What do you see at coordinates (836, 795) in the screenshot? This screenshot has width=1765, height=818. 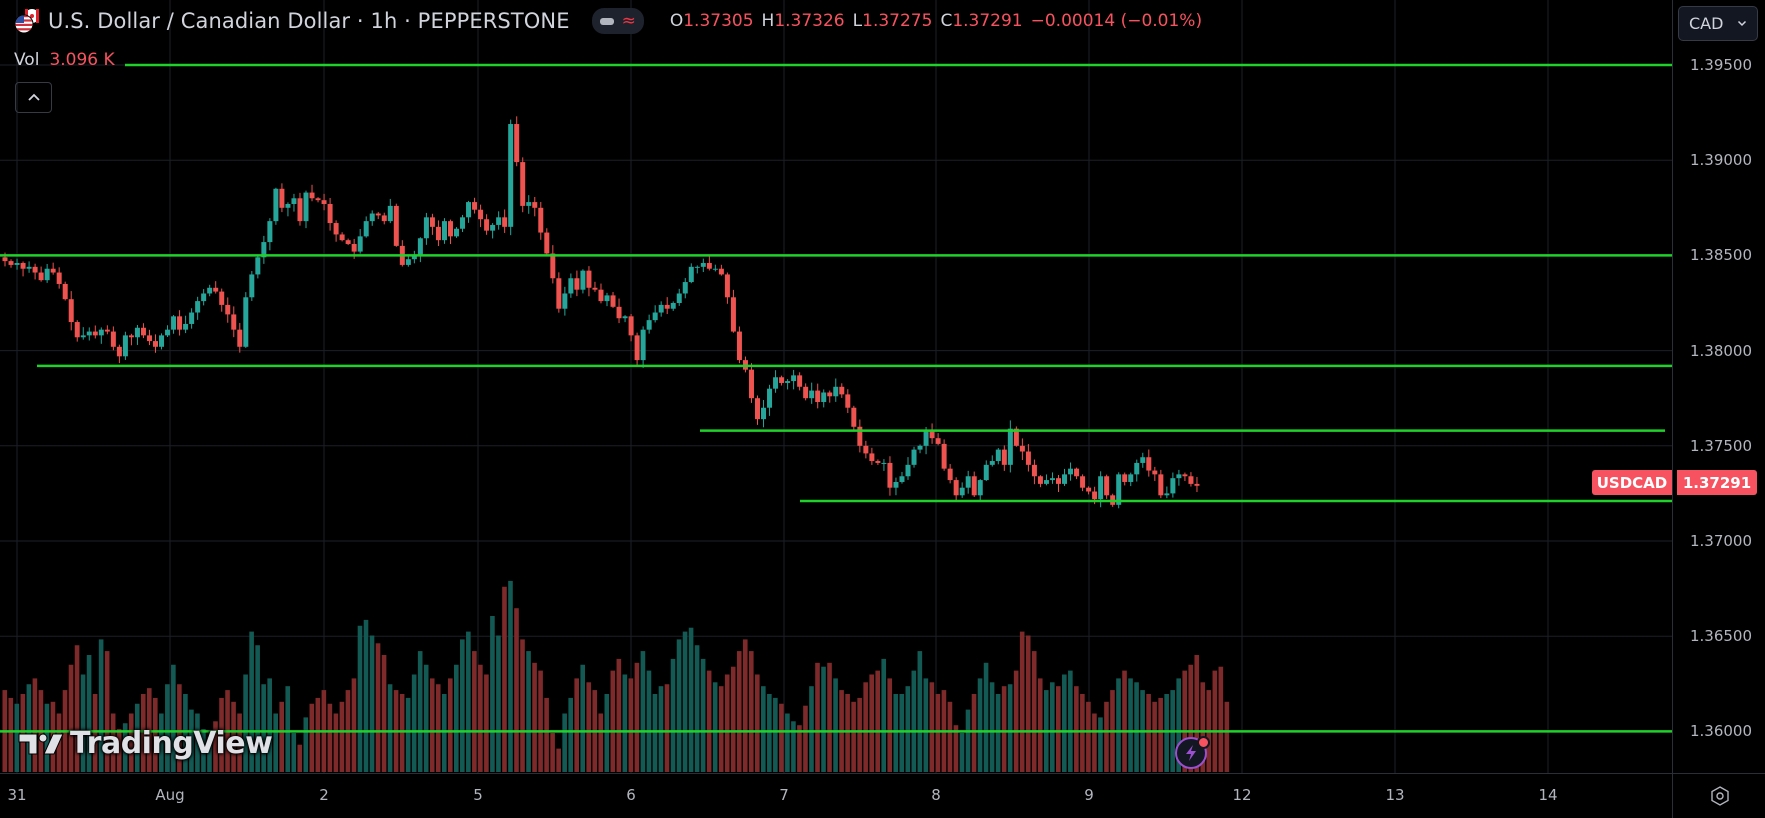 I see `time-axis: 31 Aug 2 5 6 7 8 9 12 13 14` at bounding box center [836, 795].